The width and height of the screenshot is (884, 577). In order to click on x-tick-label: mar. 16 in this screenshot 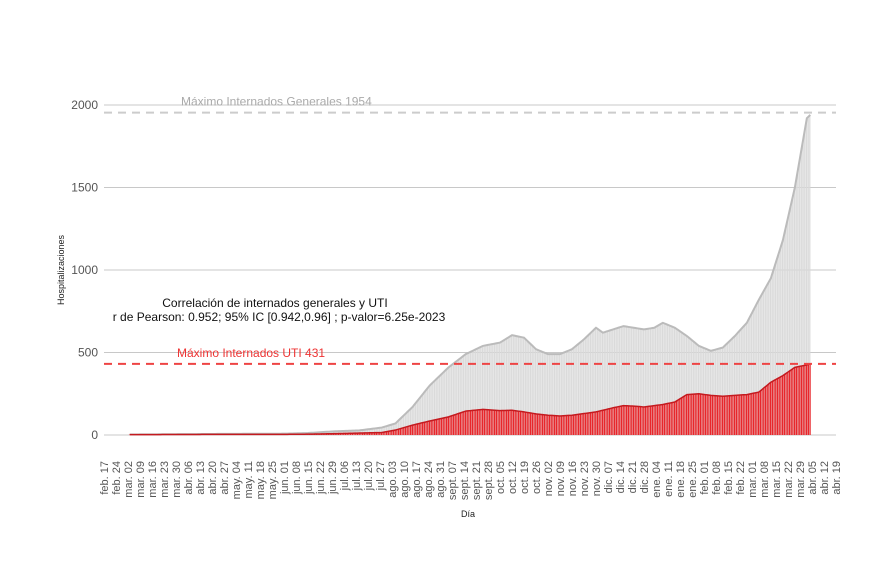, I will do `click(153, 479)`.